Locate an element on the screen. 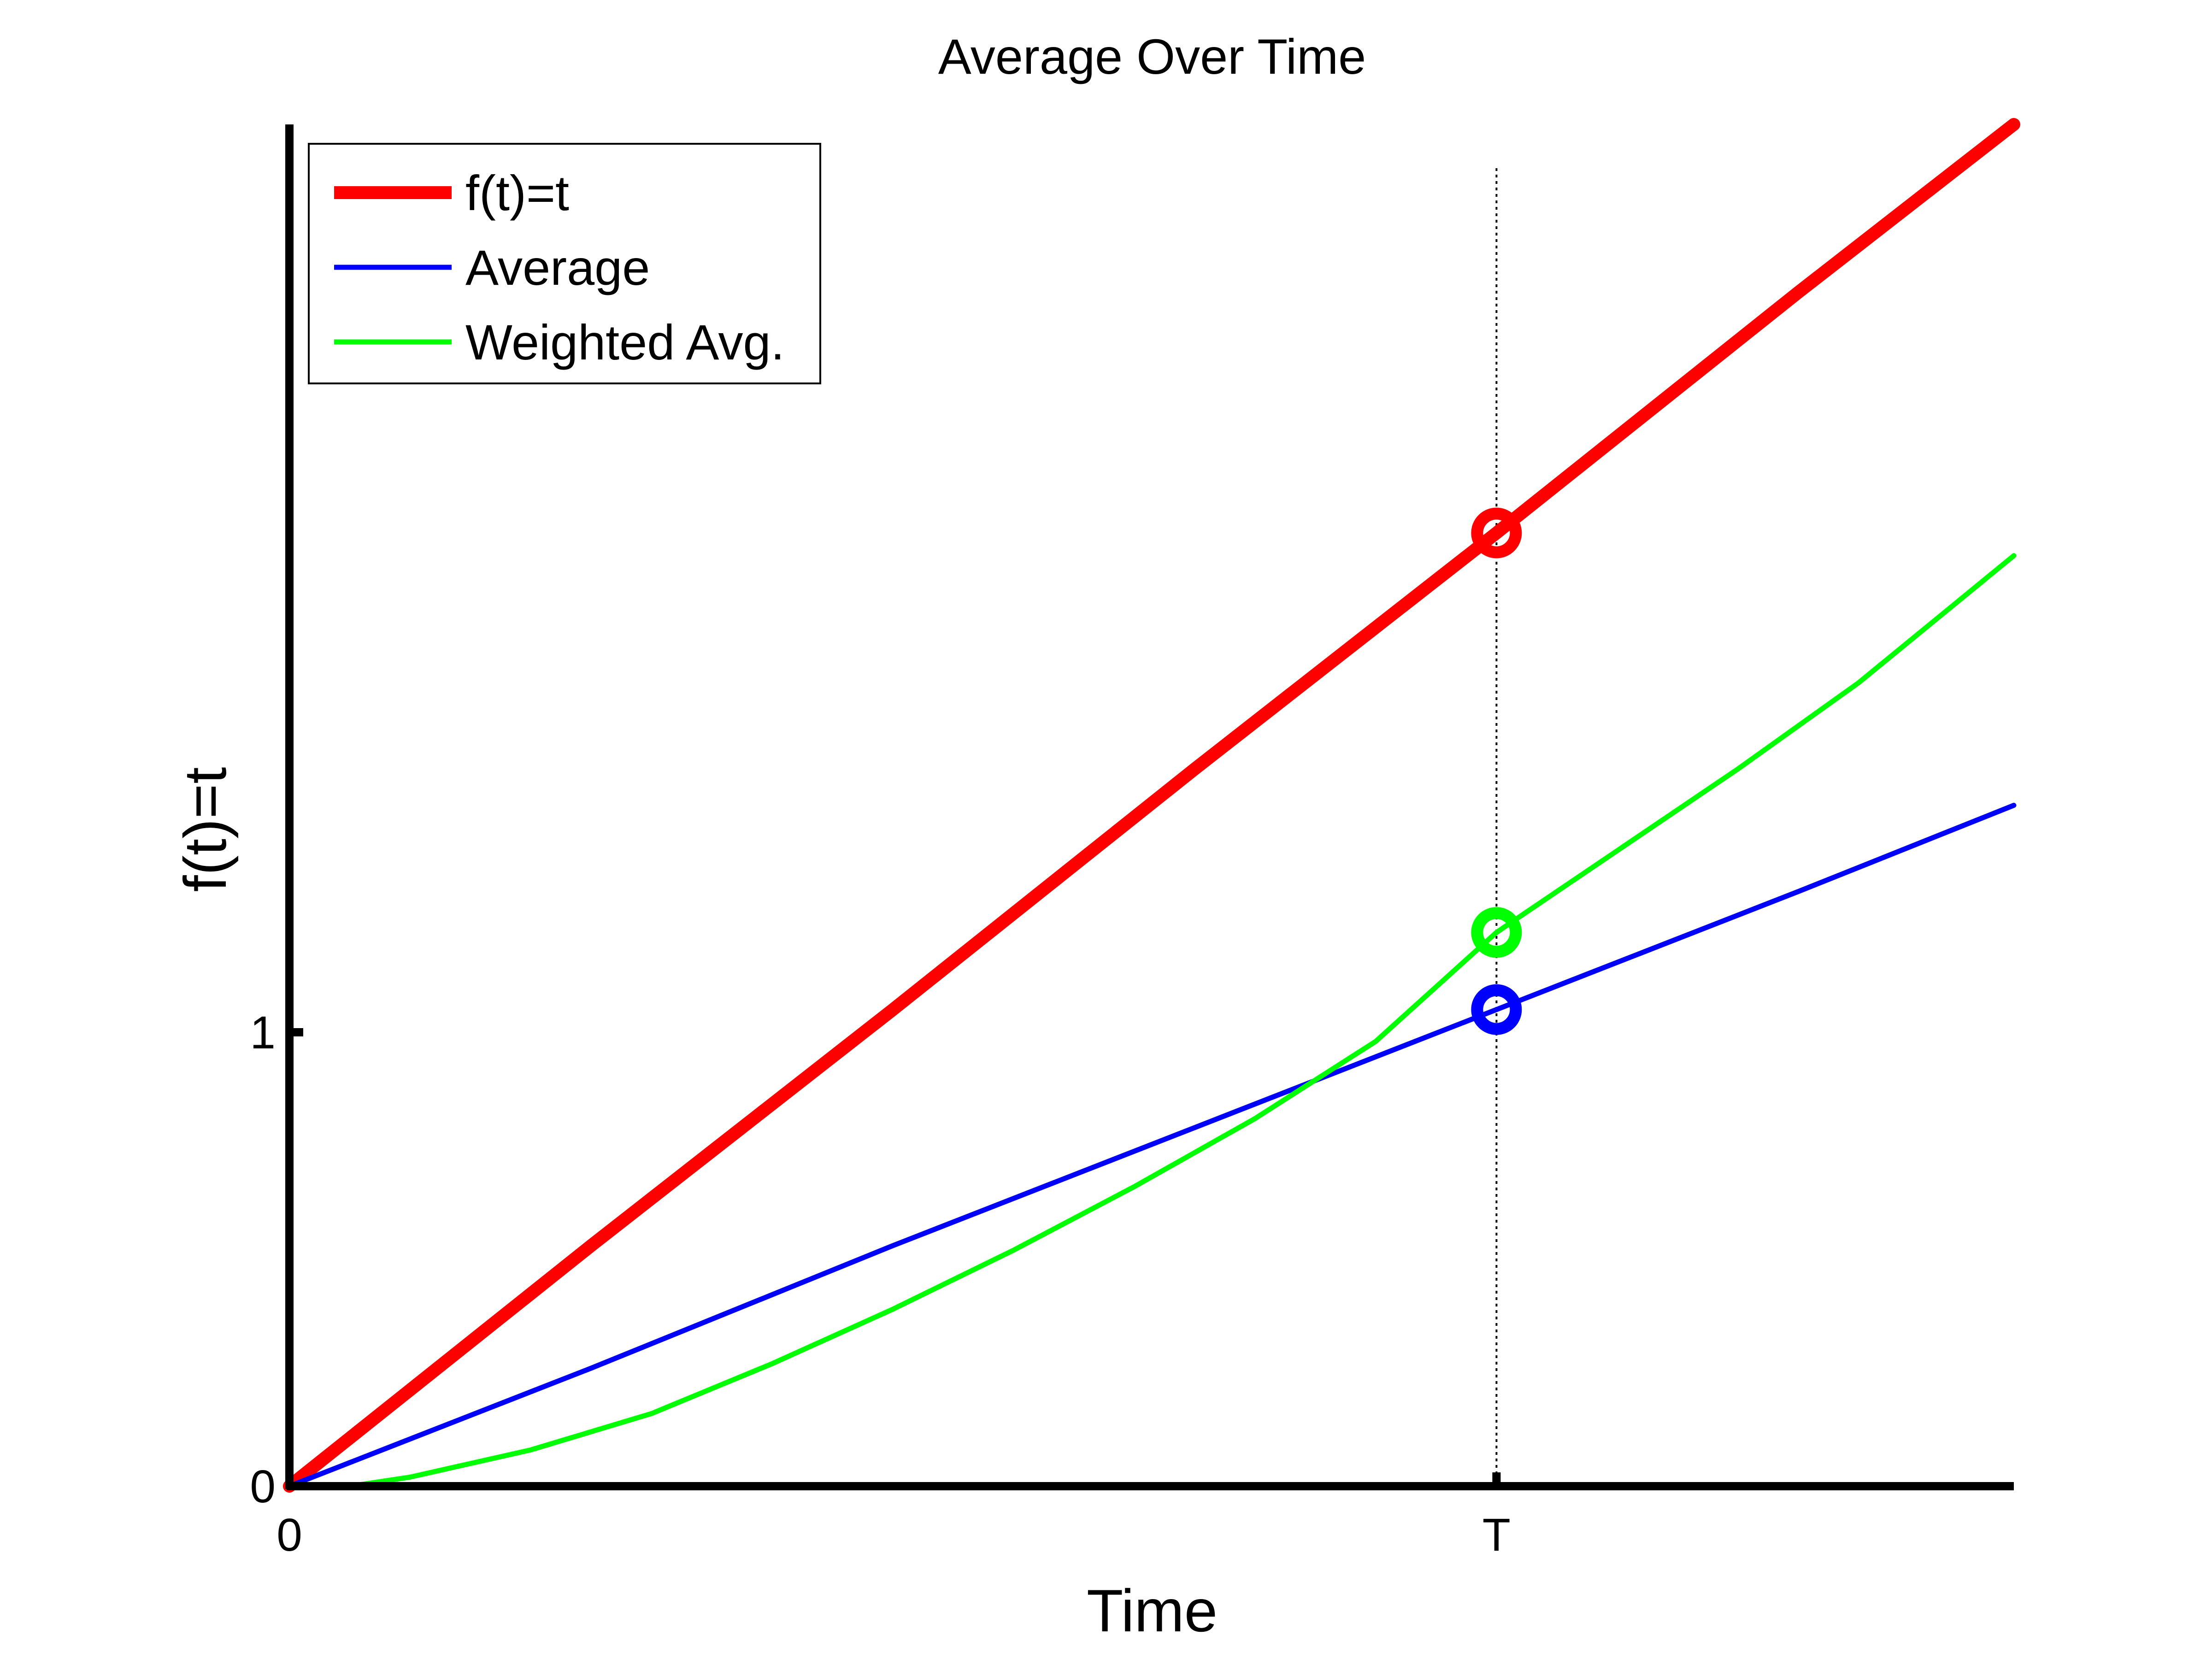  legend: f(t)=t Average Weighted Avg. is located at coordinates (564, 263).